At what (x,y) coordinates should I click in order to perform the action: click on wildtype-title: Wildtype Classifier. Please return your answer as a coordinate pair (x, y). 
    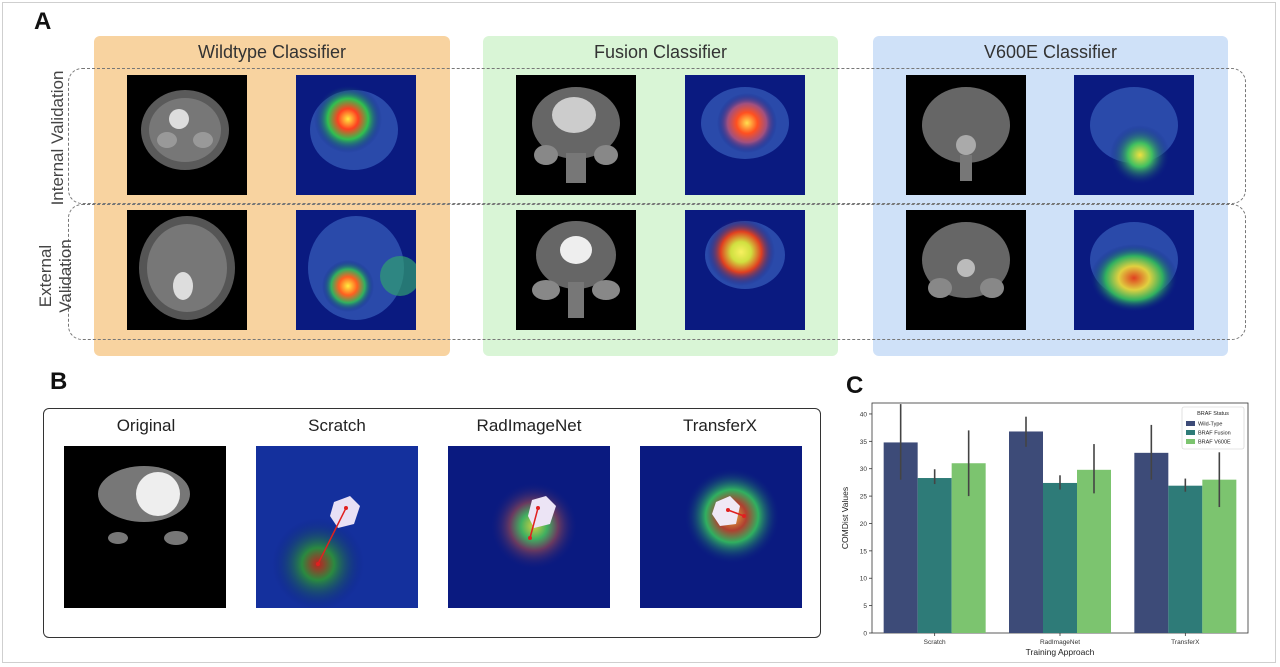
    Looking at the image, I should click on (272, 52).